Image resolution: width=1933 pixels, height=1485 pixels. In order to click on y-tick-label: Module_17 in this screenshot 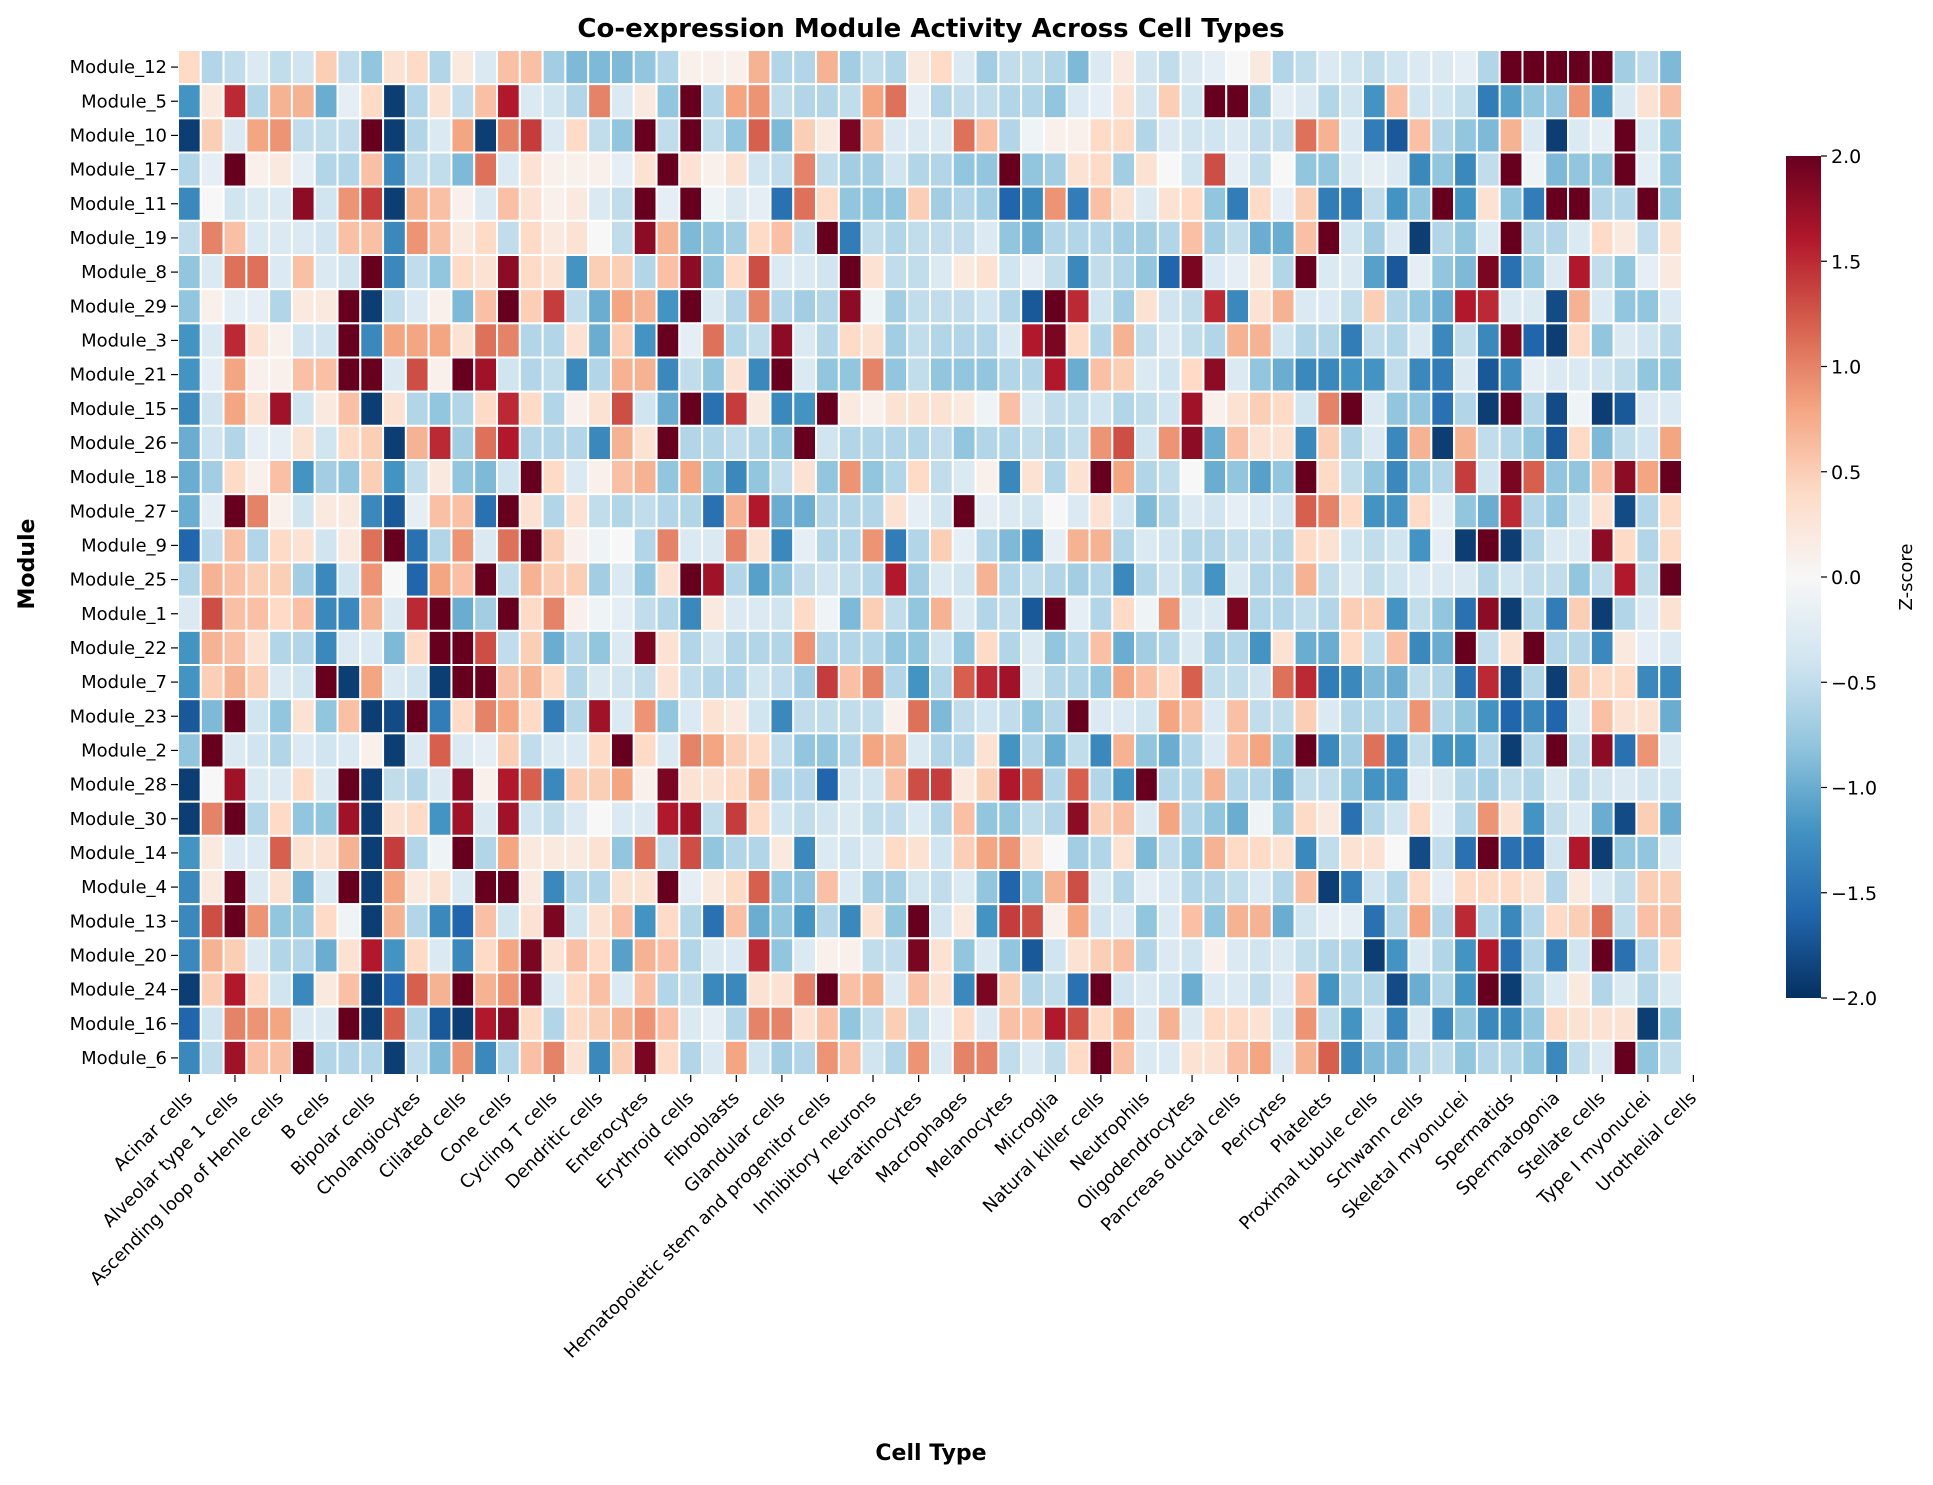, I will do `click(118, 170)`.